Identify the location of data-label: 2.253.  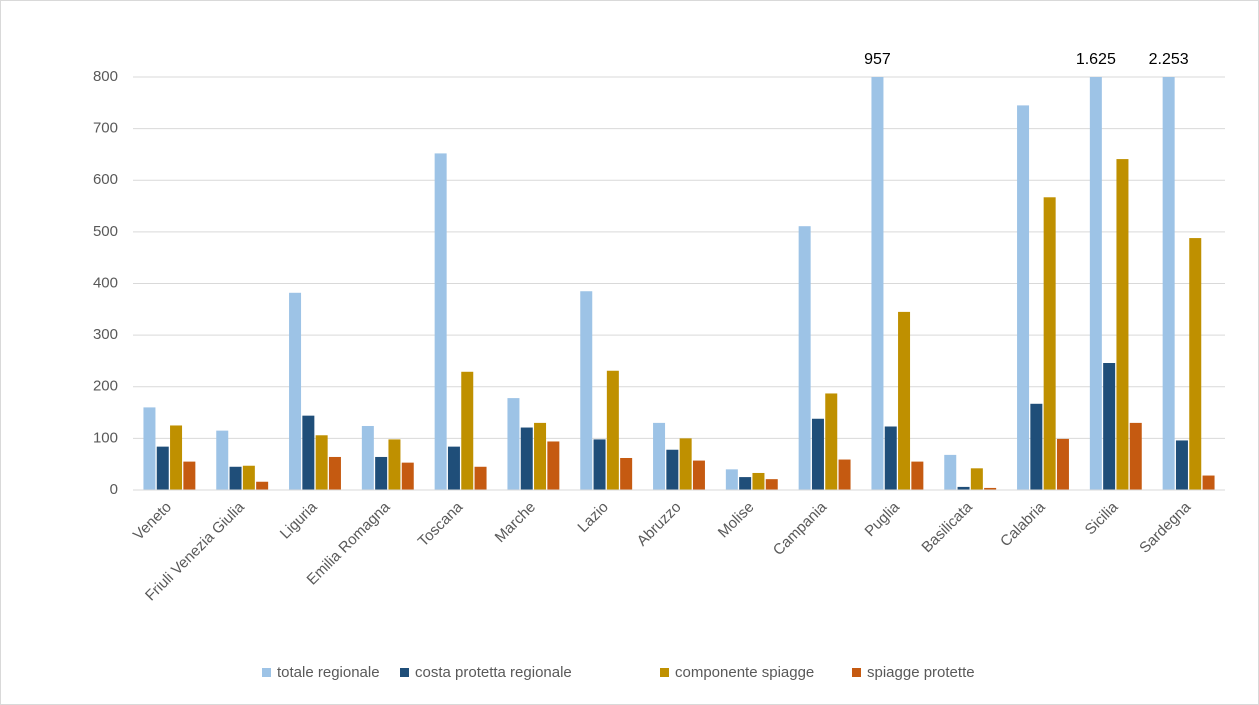
(1169, 59).